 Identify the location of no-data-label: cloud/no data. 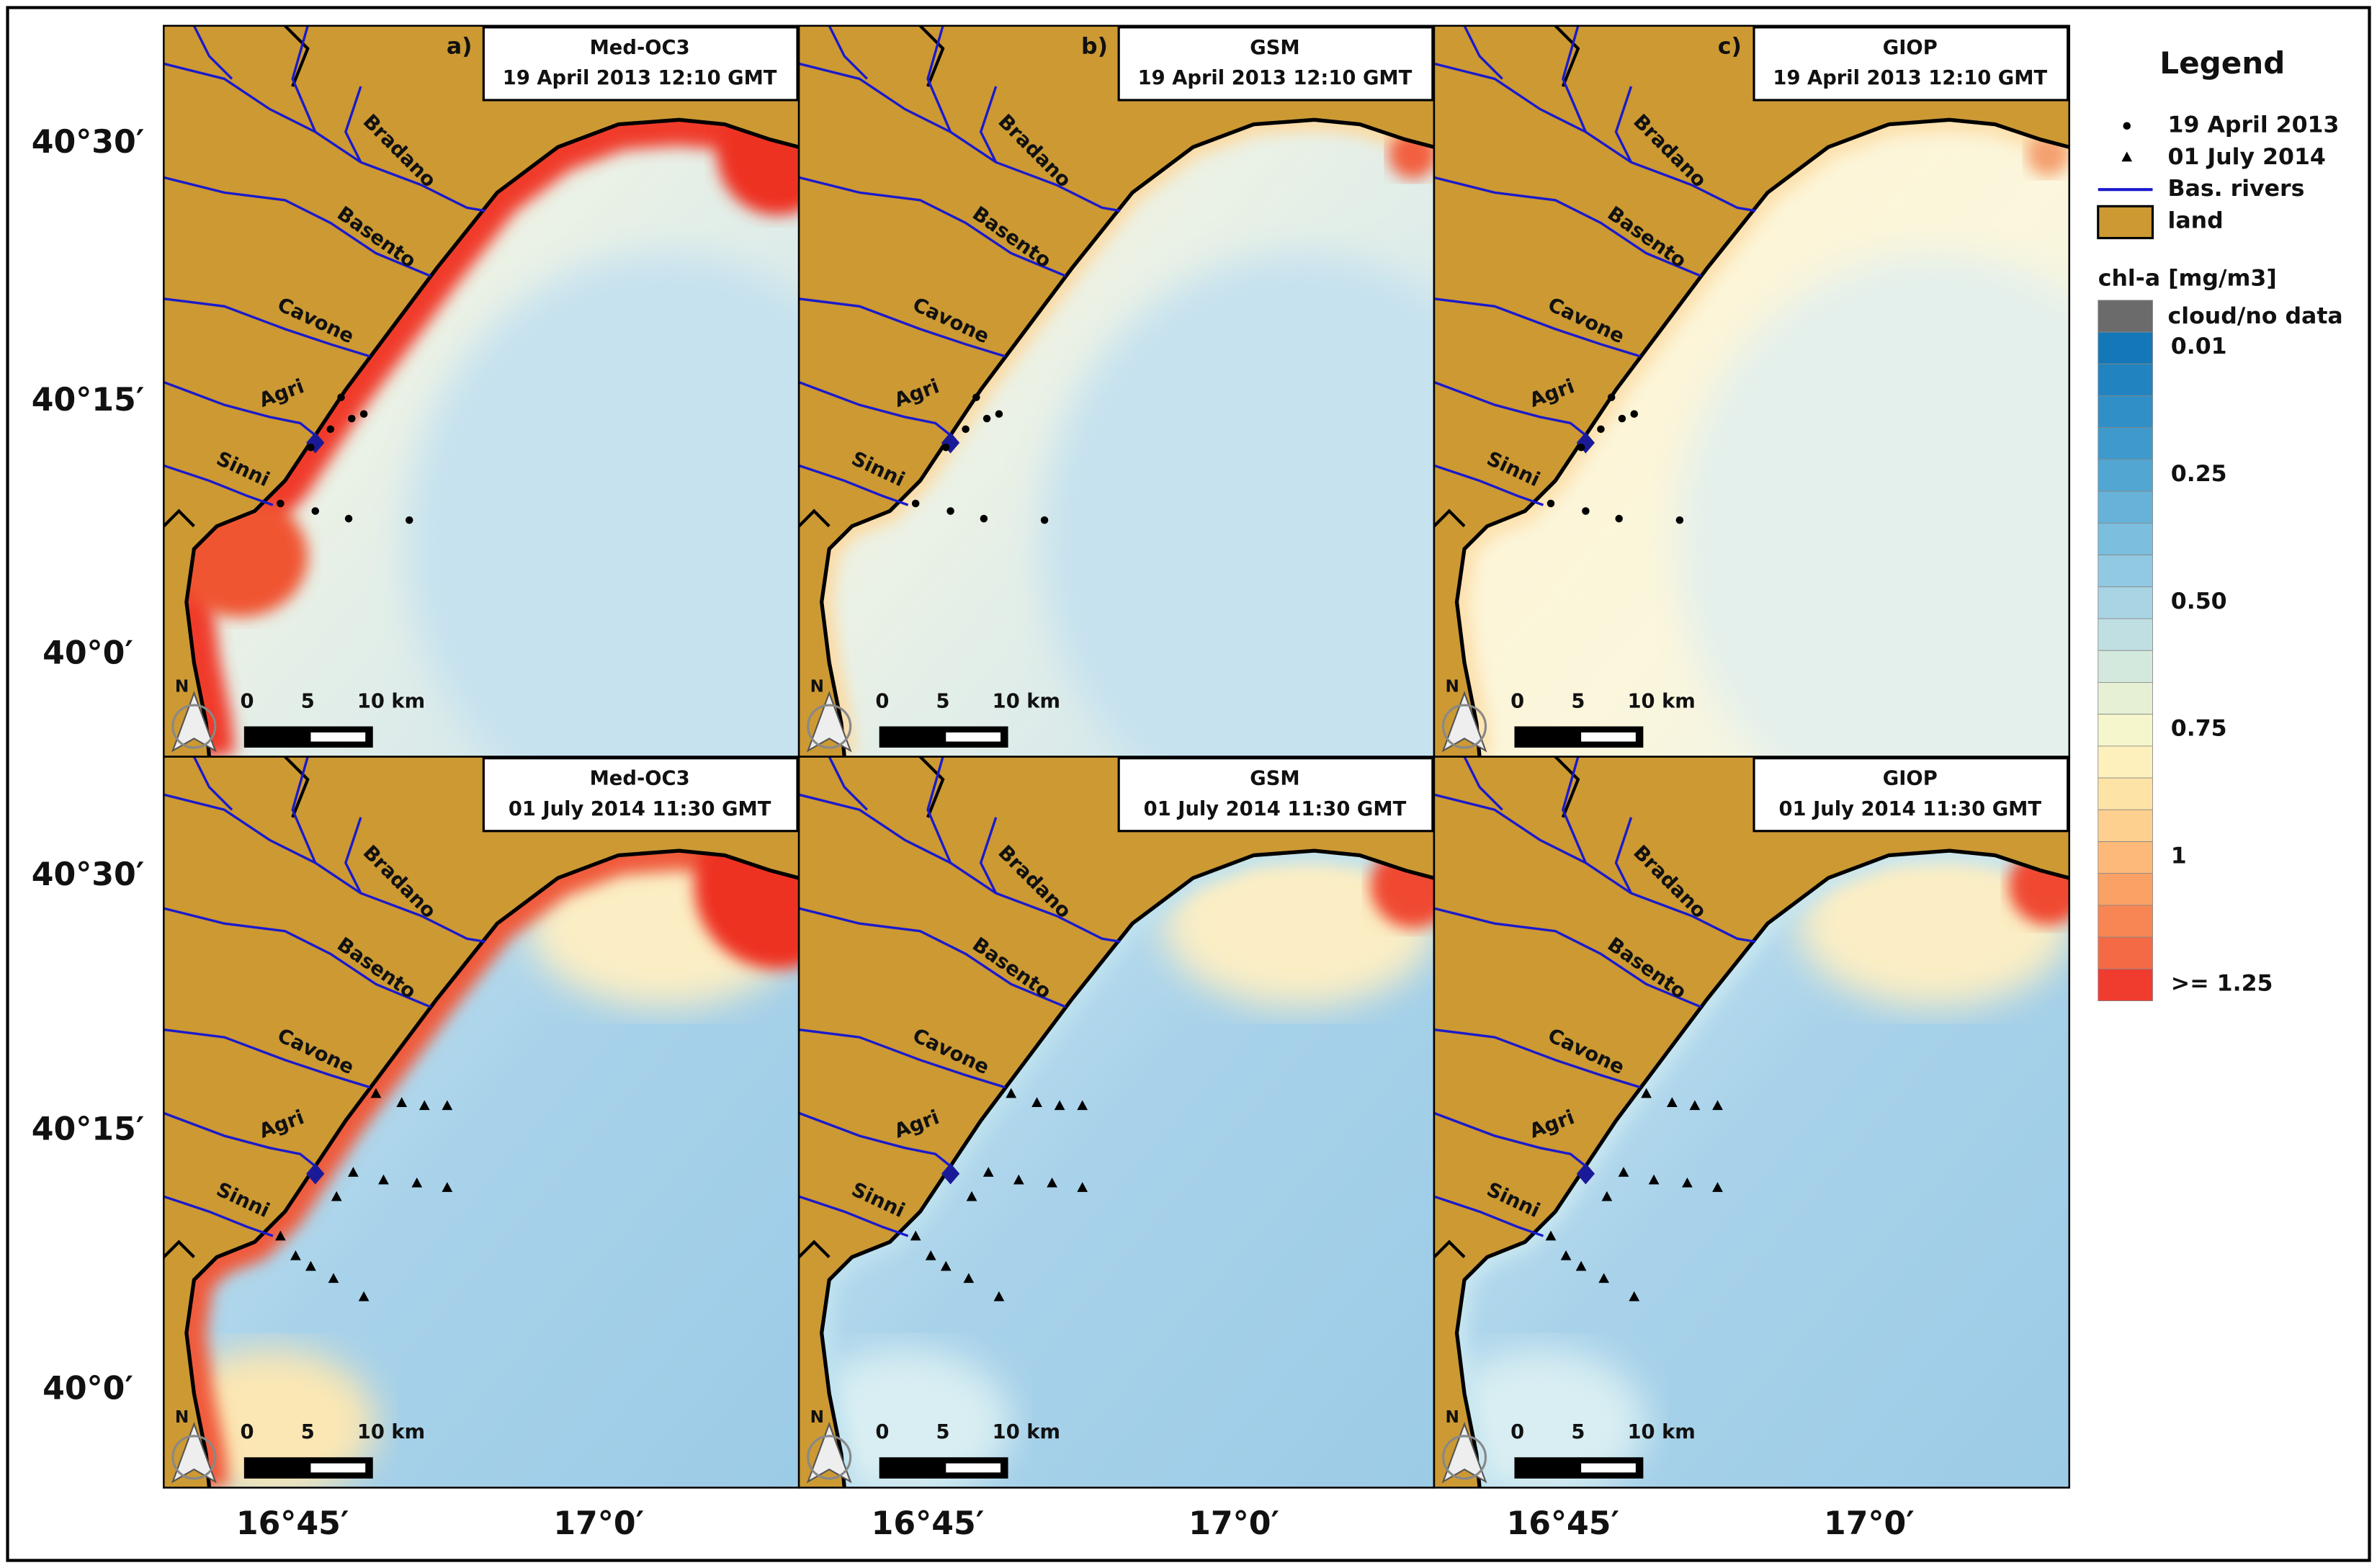
(2255, 316).